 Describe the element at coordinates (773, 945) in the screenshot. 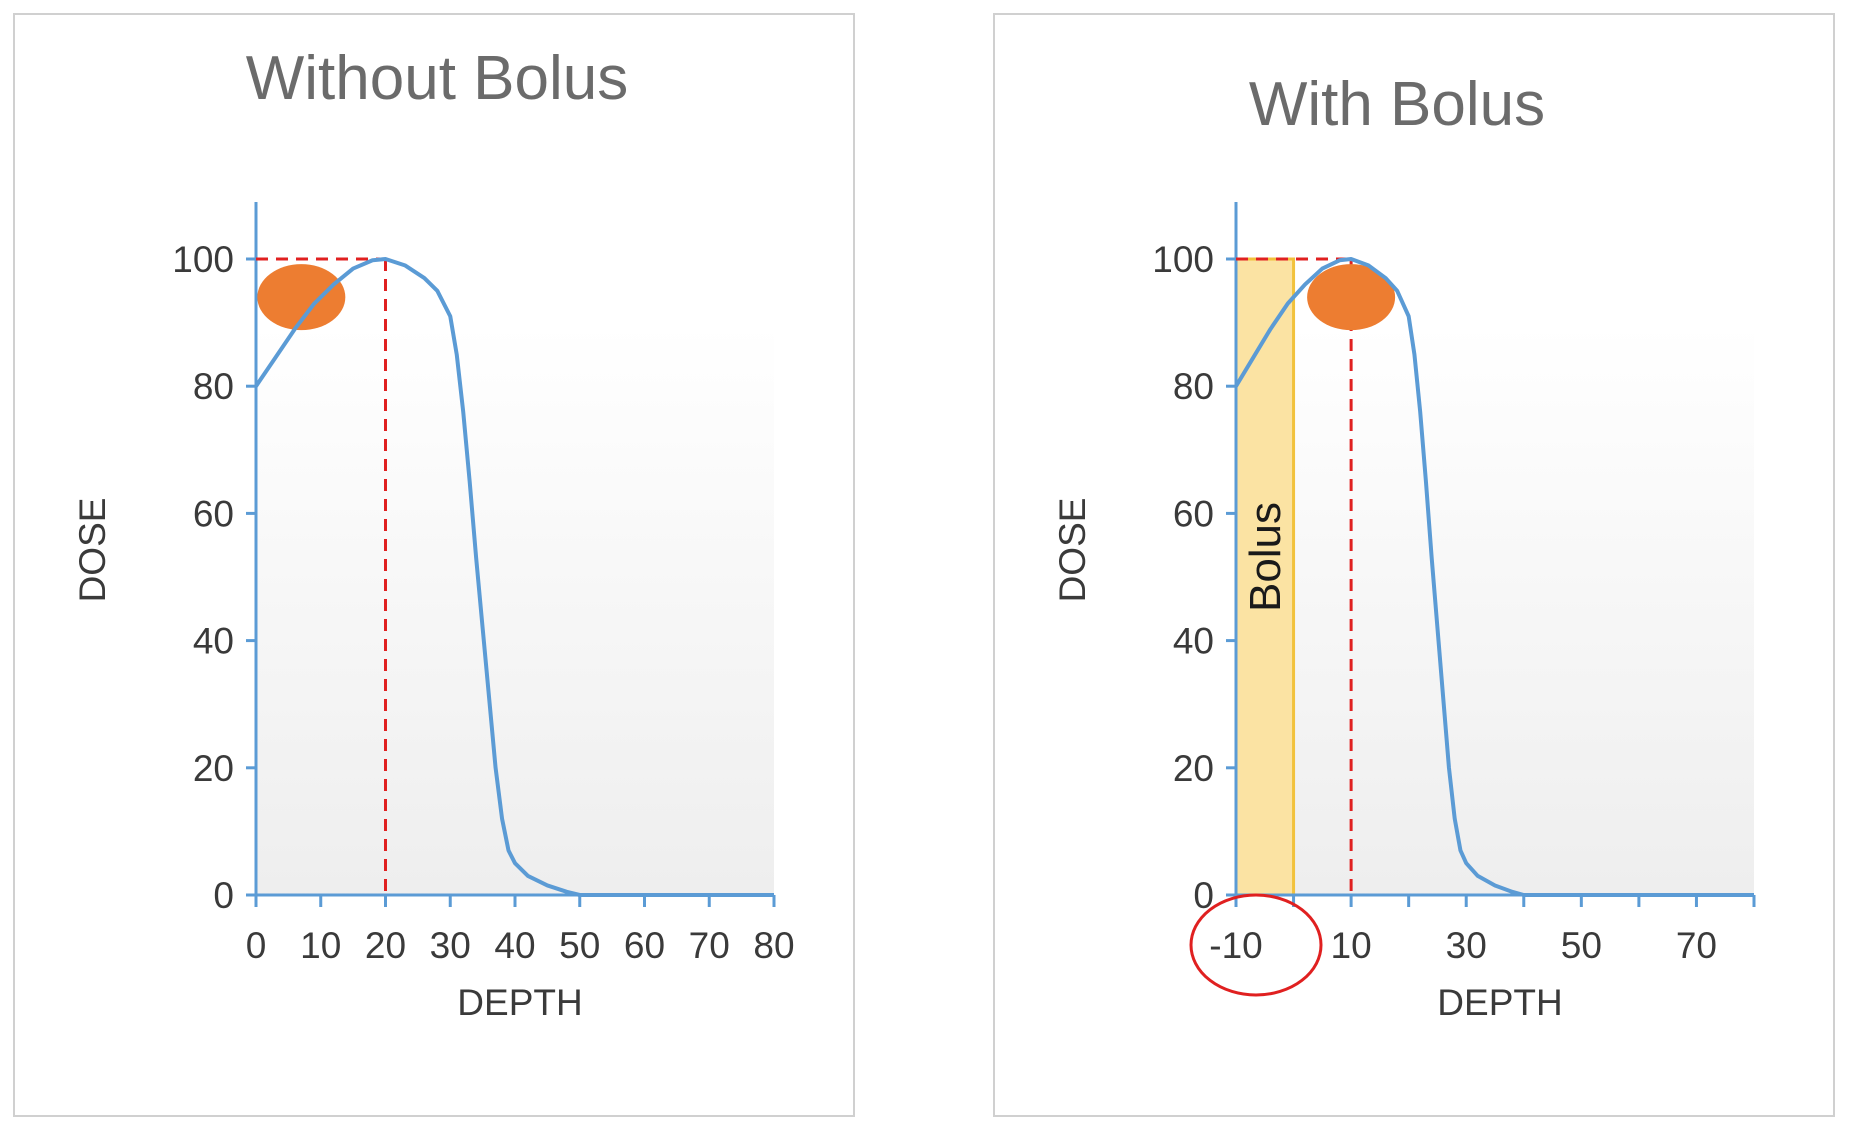

I see `x-tick-label: 80` at that location.